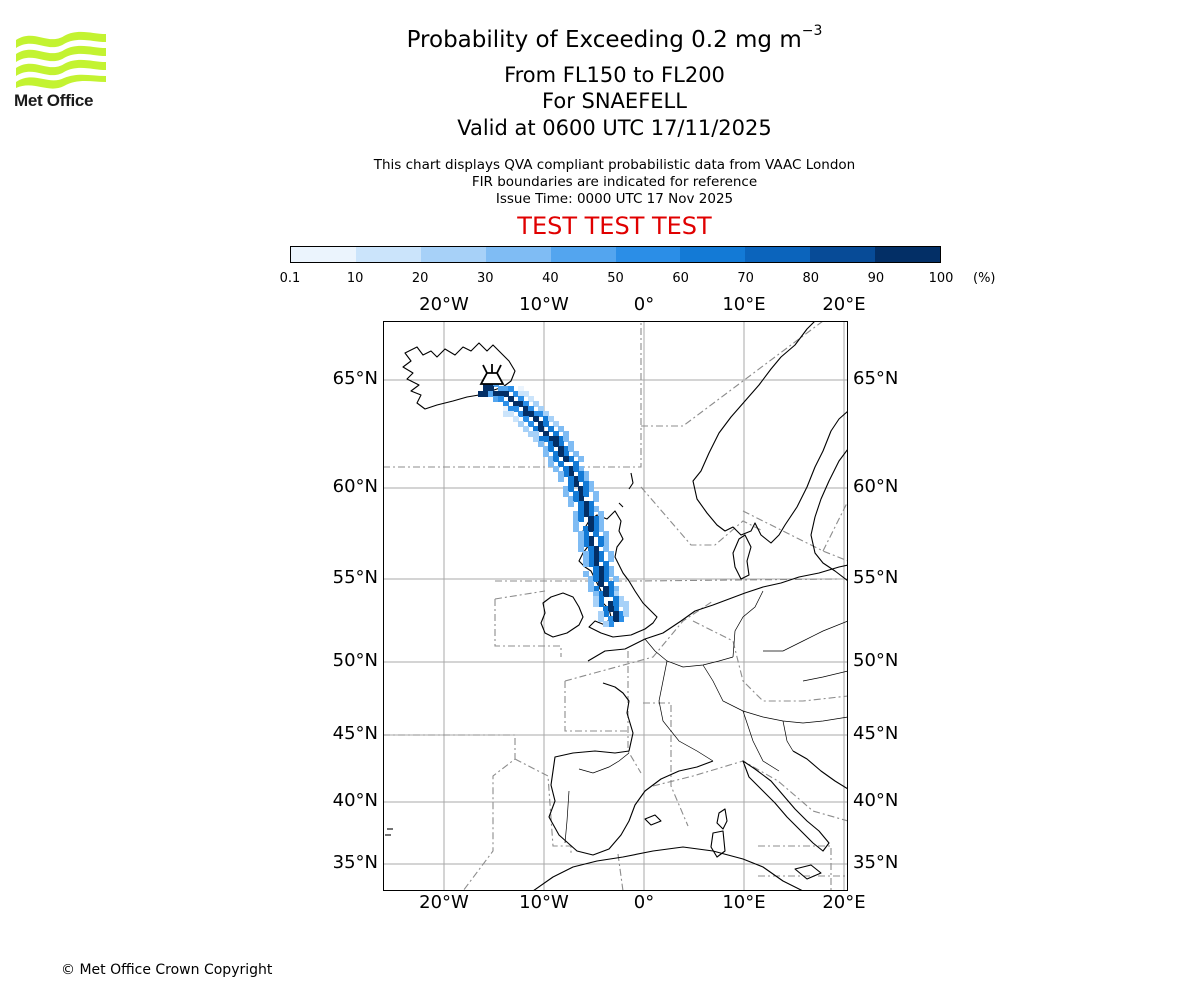  I want to click on colorbar-unit: (%), so click(984, 278).